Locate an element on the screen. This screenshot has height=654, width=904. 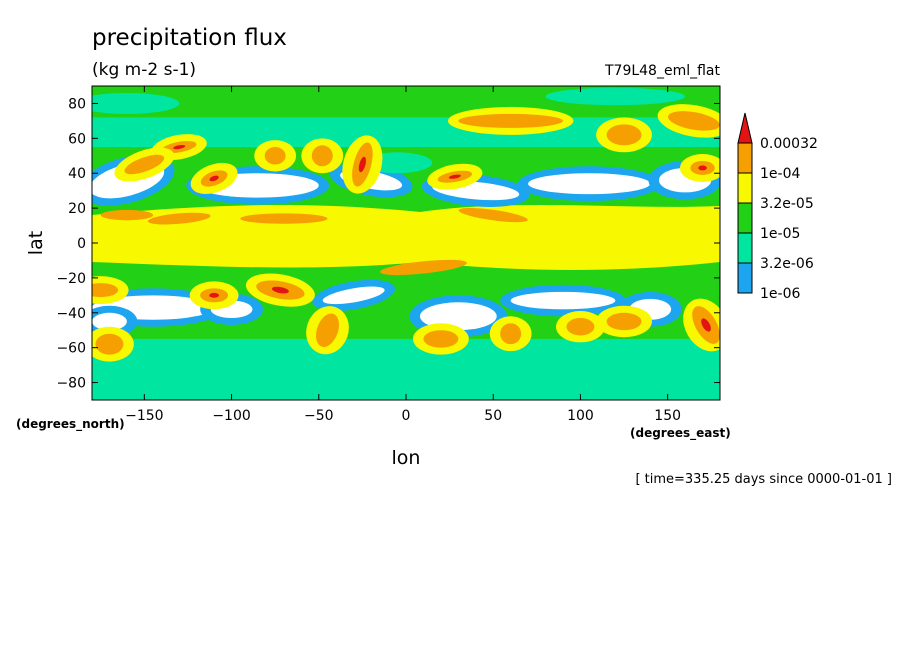
colorbar-legend: 0.00032 1e-04 3.2e-05 1e-05 3.2e-06 1e-06 is located at coordinates (777, 207).